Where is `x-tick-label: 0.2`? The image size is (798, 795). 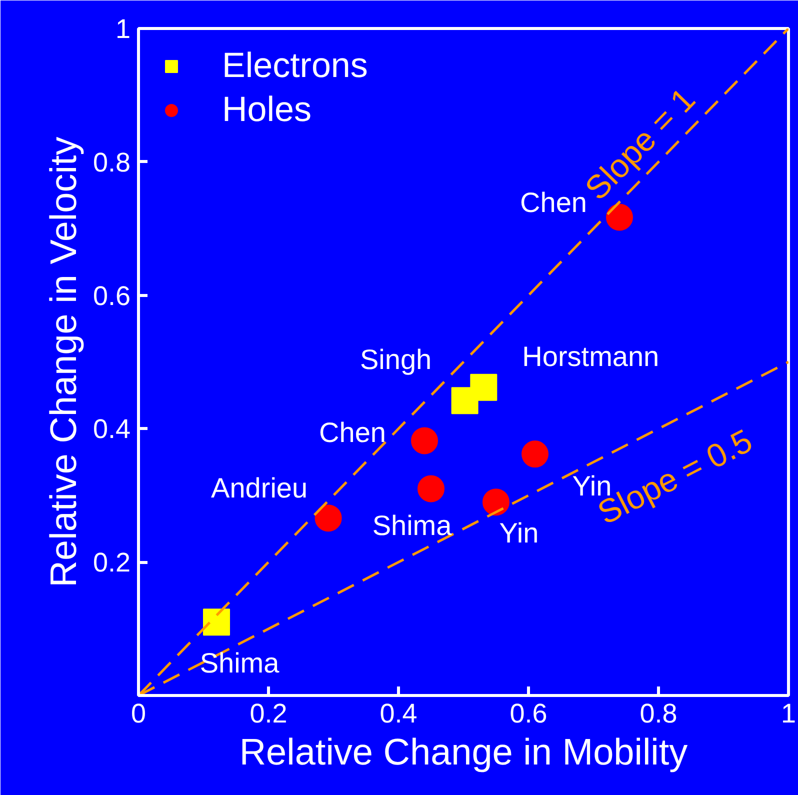 x-tick-label: 0.2 is located at coordinates (269, 713).